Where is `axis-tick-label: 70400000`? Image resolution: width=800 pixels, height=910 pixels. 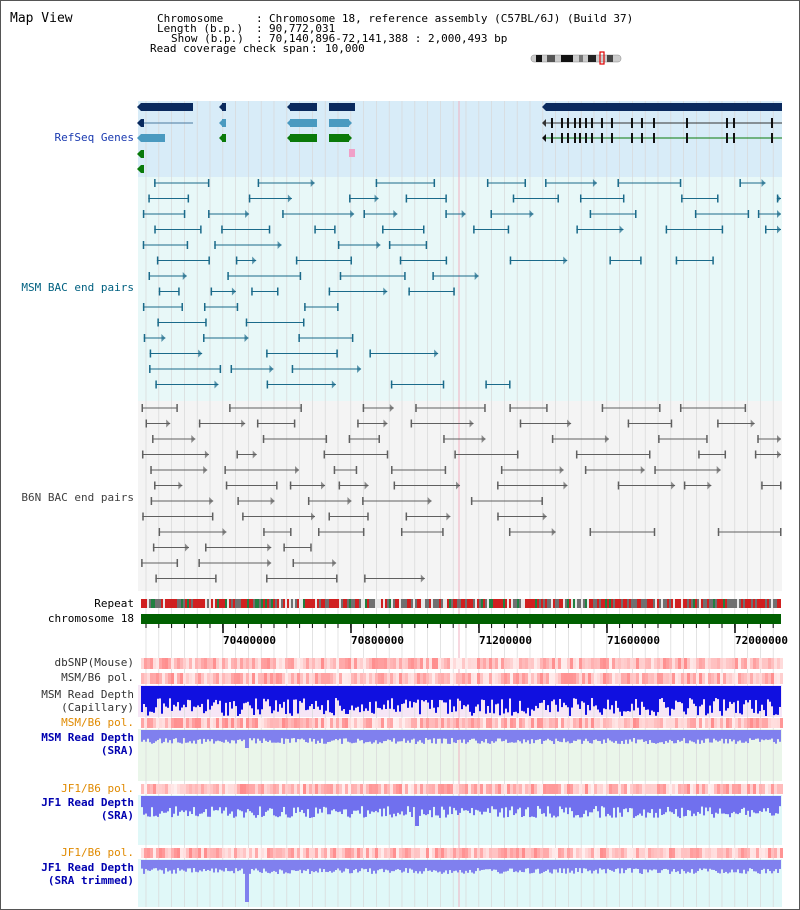
axis-tick-label: 70400000 is located at coordinates (249, 640).